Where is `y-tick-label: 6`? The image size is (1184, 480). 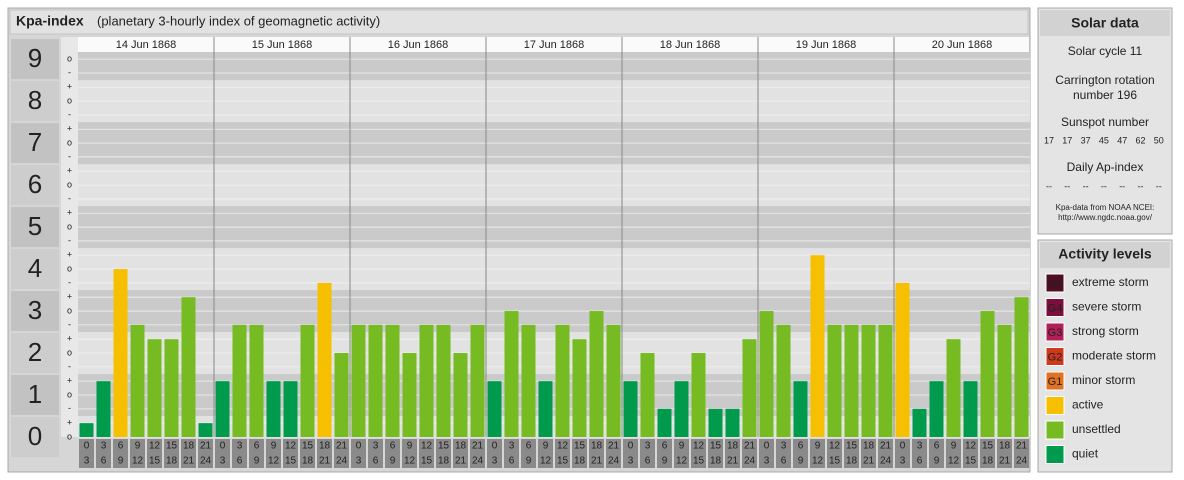 y-tick-label: 6 is located at coordinates (35, 184).